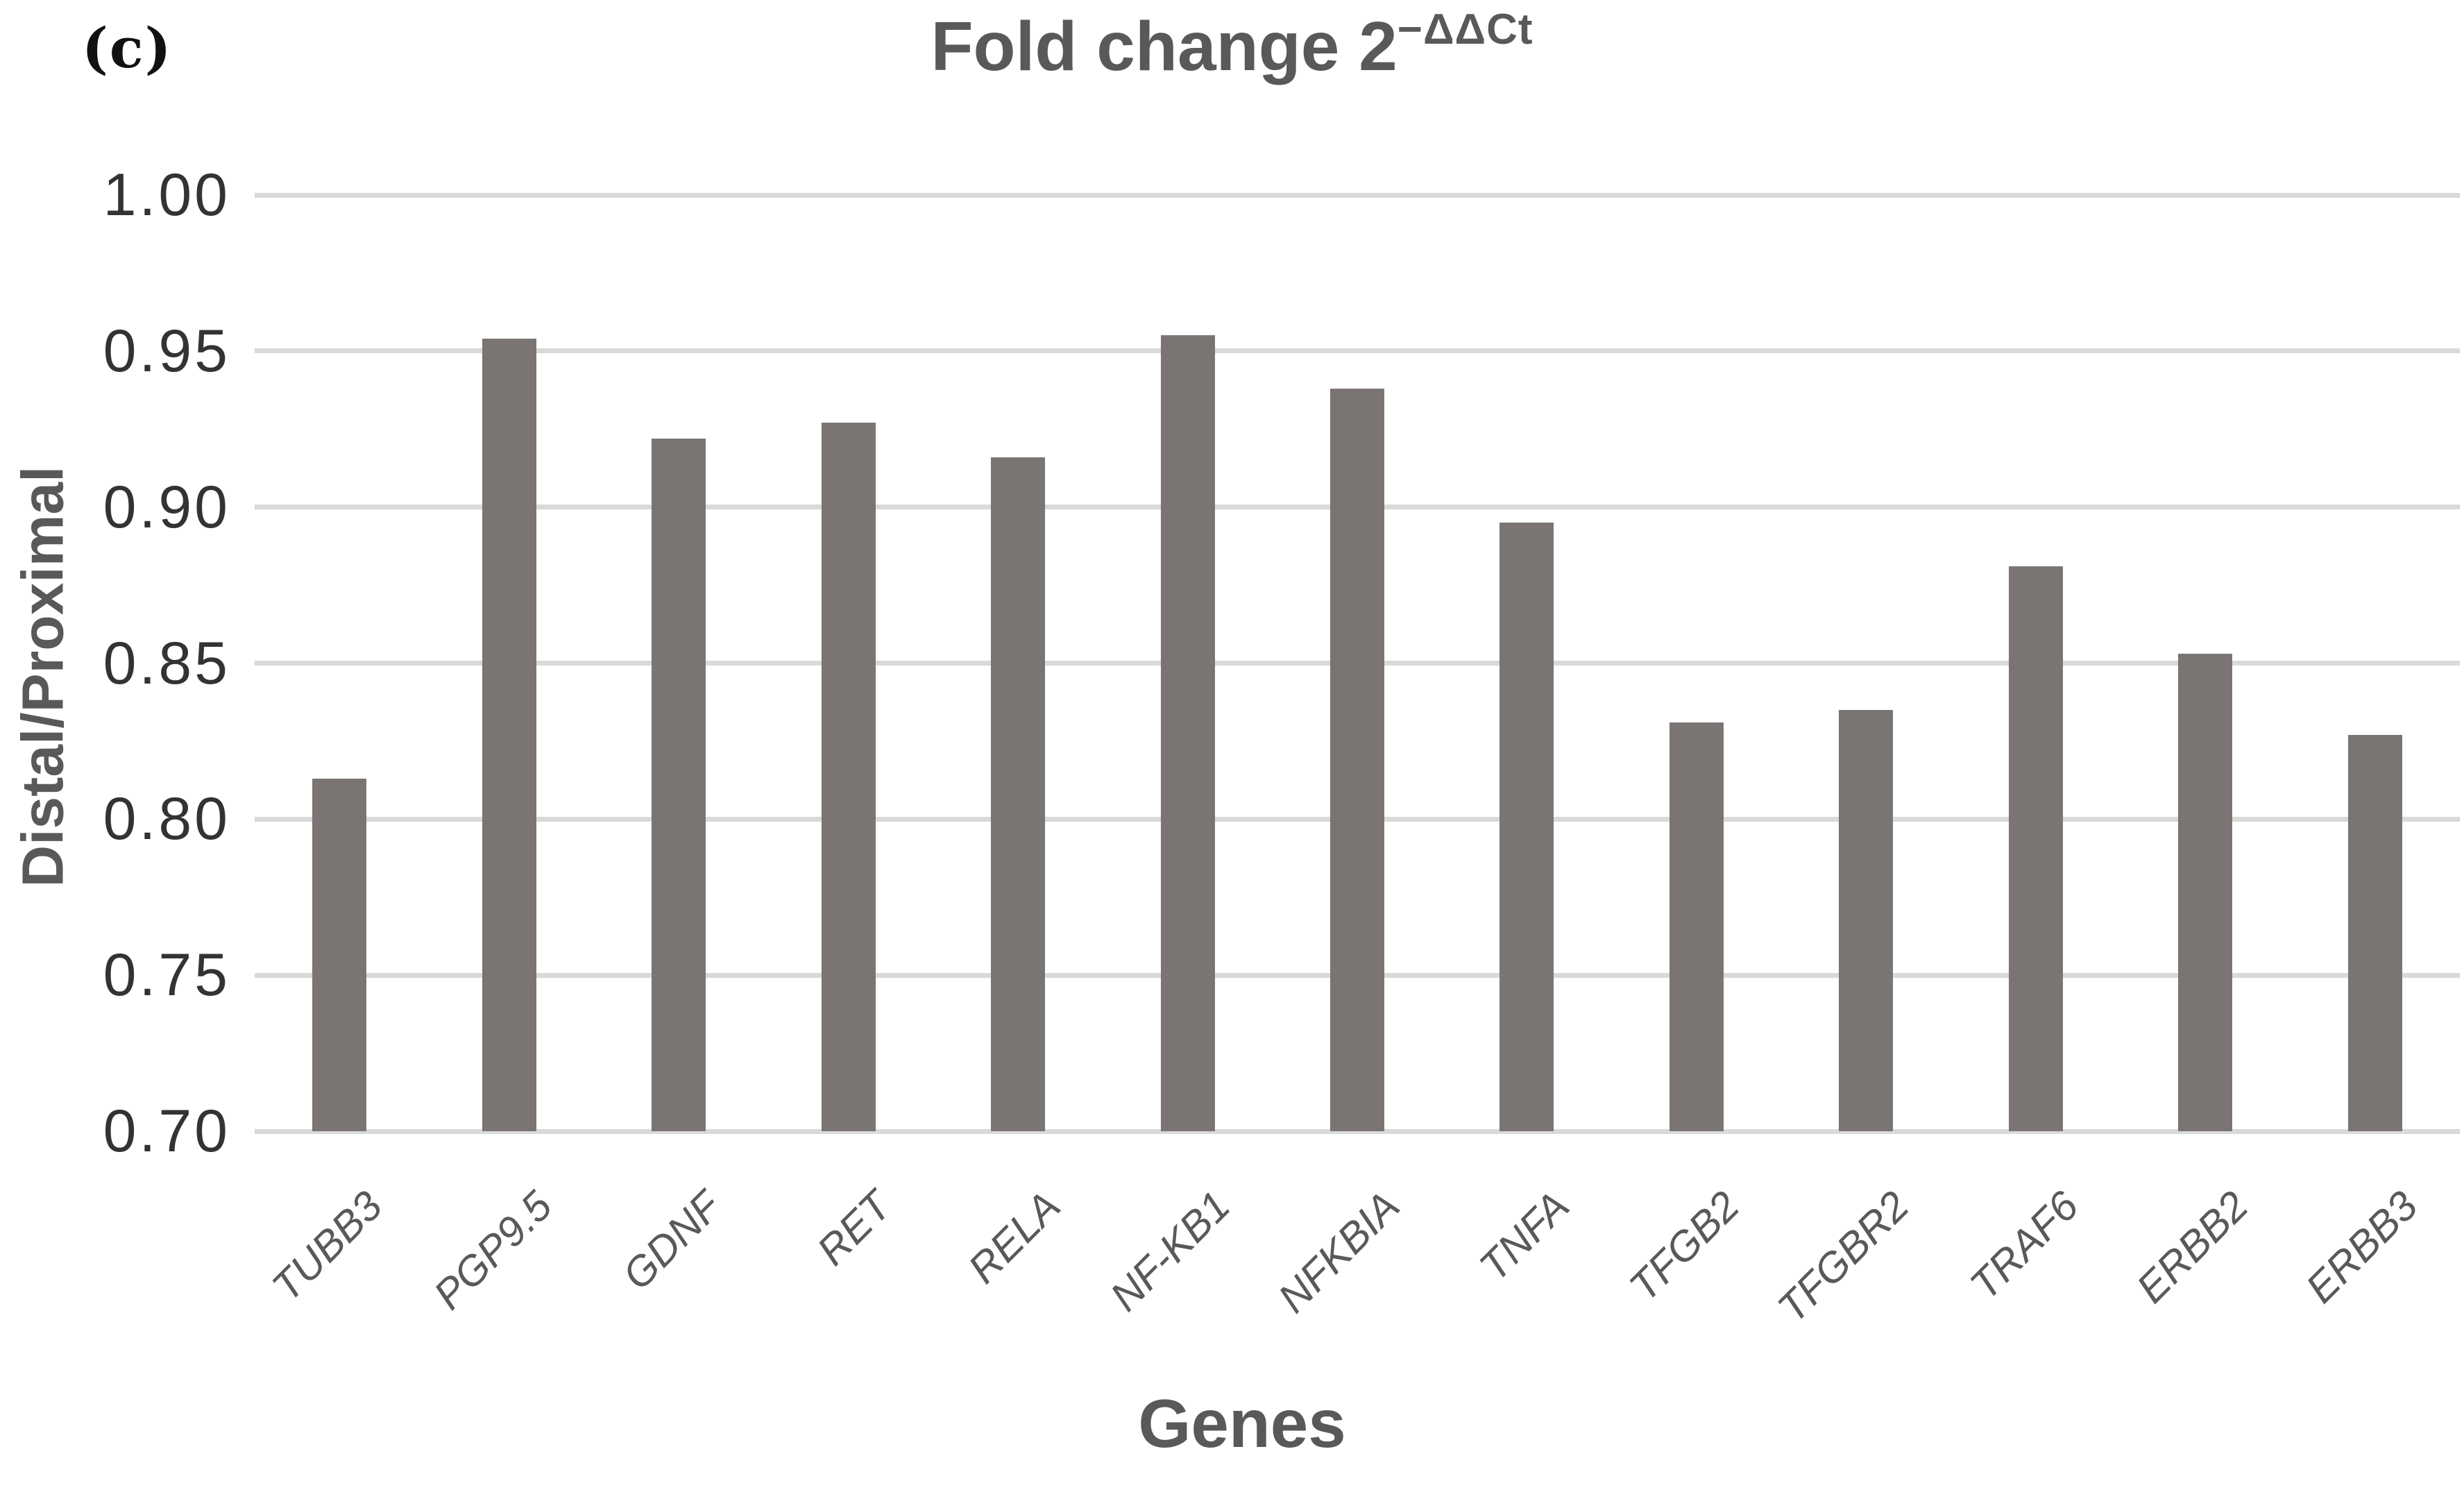 Image resolution: width=2464 pixels, height=1490 pixels. Describe the element at coordinates (1465, 29) in the screenshot. I see `chart-title-superscript: −ΔΔCt` at that location.